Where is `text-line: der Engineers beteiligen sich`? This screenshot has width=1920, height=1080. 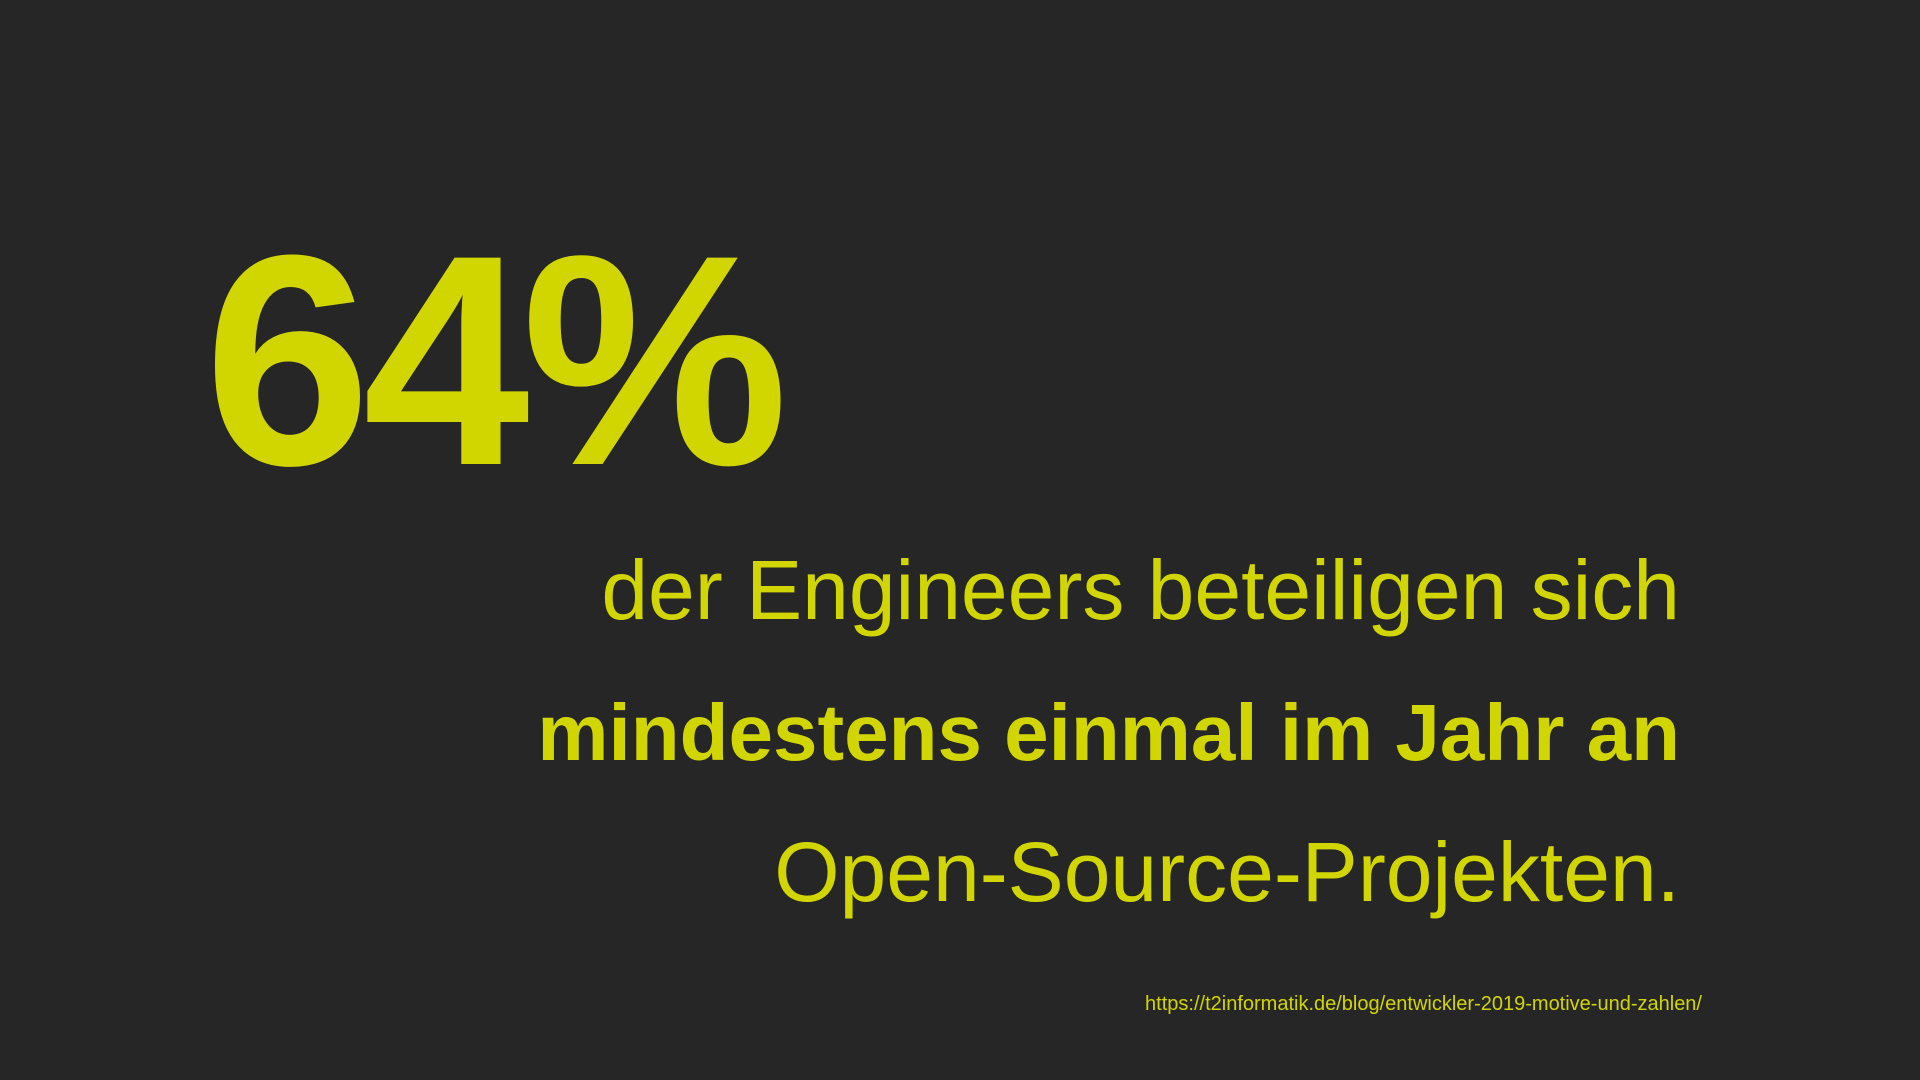
text-line: der Engineers beteiligen sich is located at coordinates (1140, 590).